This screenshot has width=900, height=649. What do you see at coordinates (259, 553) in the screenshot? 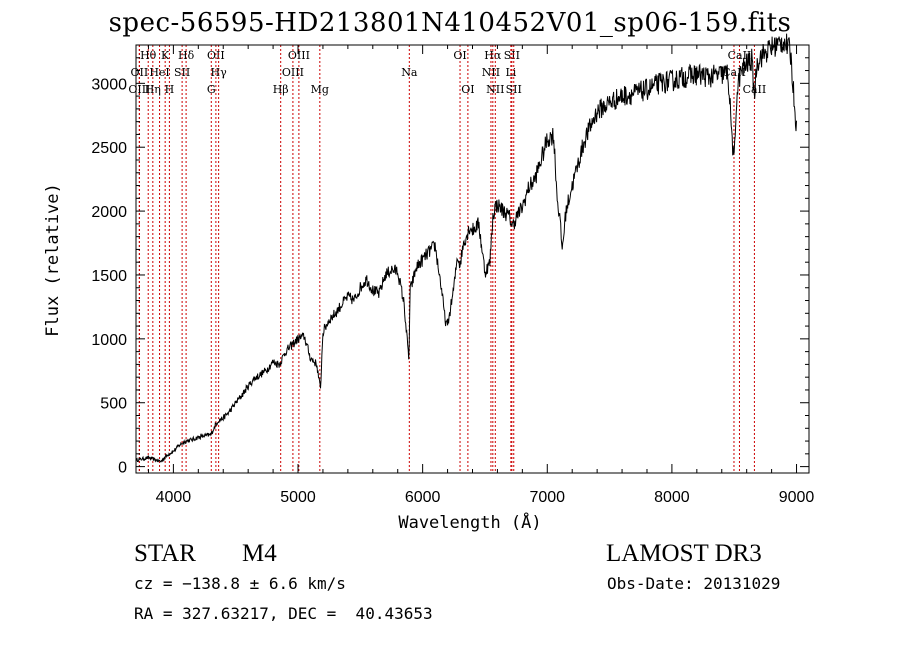
I see `object-subclass: M4` at bounding box center [259, 553].